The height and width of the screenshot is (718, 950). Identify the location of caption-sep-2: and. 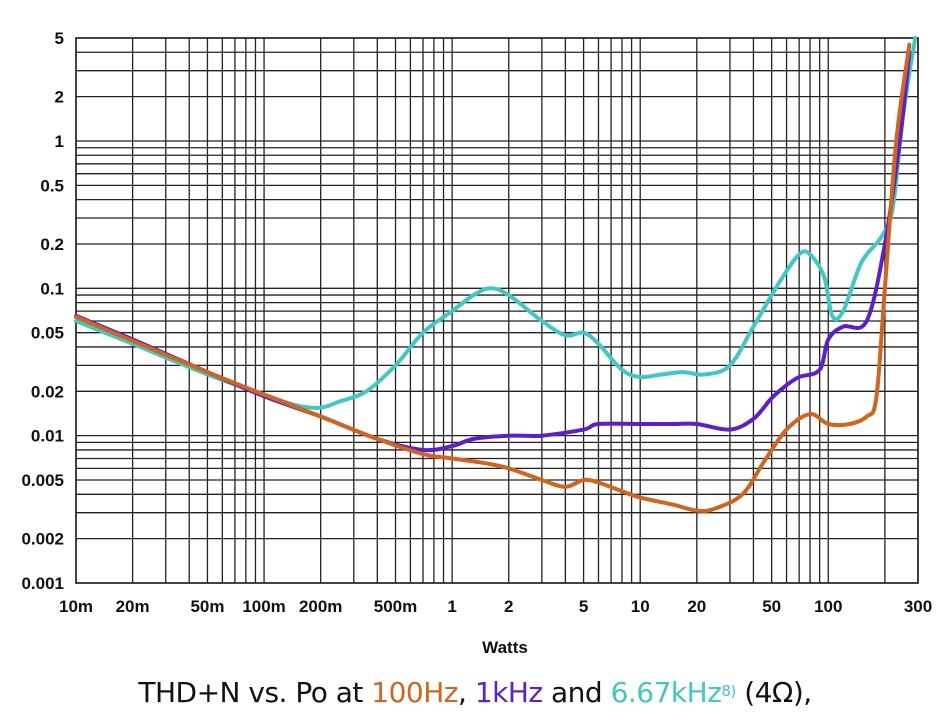
(576, 692).